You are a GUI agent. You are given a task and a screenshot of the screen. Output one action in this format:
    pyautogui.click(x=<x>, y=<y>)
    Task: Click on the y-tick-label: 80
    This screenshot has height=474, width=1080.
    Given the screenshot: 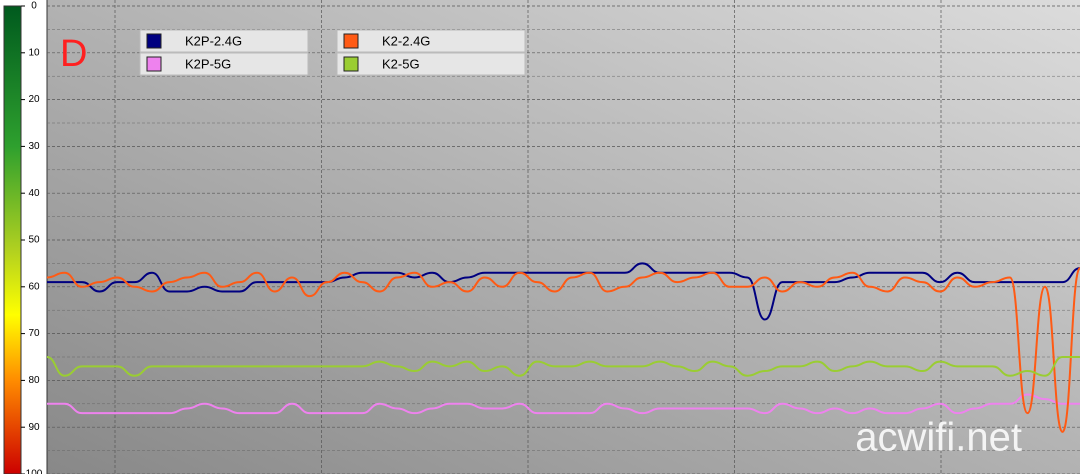 What is the action you would take?
    pyautogui.click(x=34, y=380)
    